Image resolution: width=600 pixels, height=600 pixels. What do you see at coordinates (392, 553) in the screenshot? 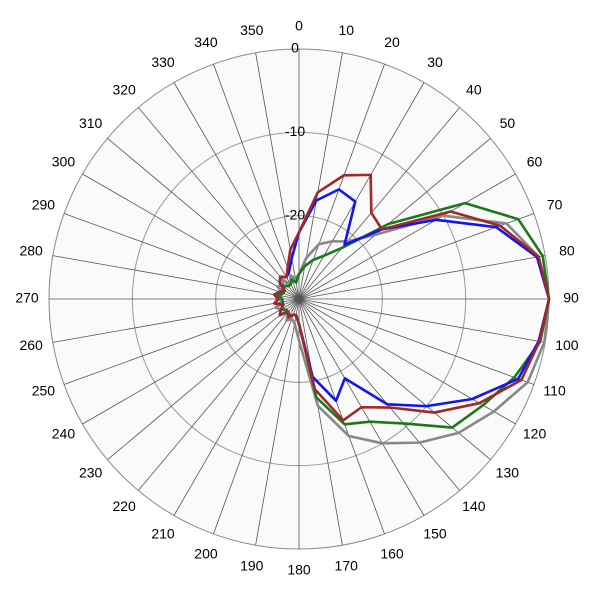
I see `theta-tick-label: 160` at bounding box center [392, 553].